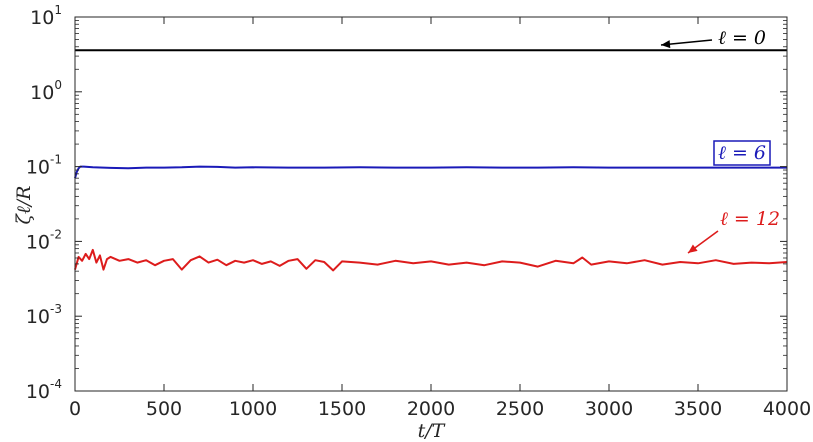 The height and width of the screenshot is (442, 813). Describe the element at coordinates (431, 409) in the screenshot. I see `x-tick-label: 2000` at that location.